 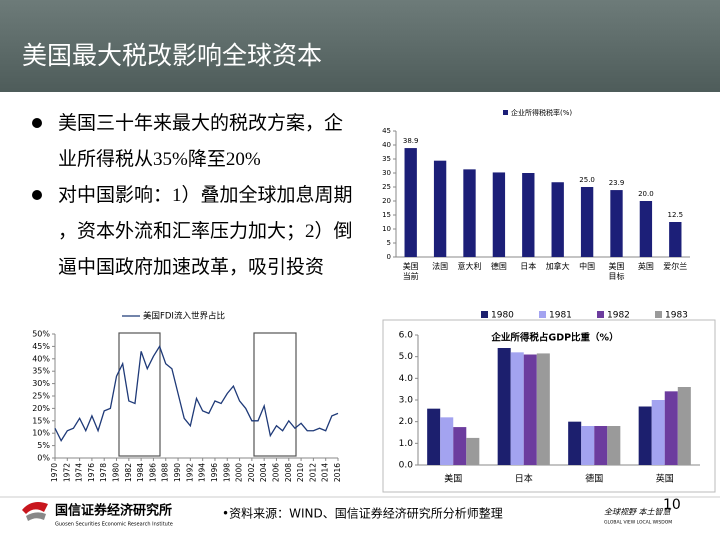 I want to click on x-tick-label: 1978, so click(x=103, y=472).